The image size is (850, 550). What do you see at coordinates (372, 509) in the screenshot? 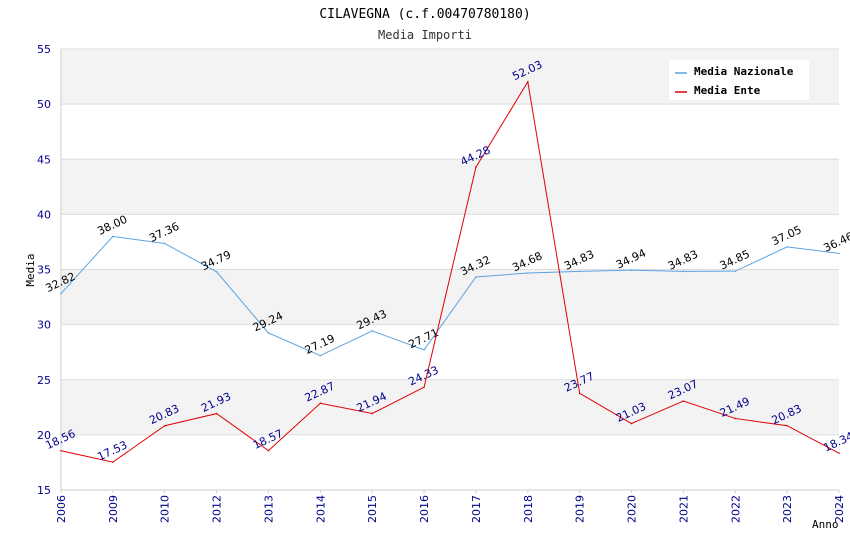
I see `x-tick-label: 2015` at bounding box center [372, 509].